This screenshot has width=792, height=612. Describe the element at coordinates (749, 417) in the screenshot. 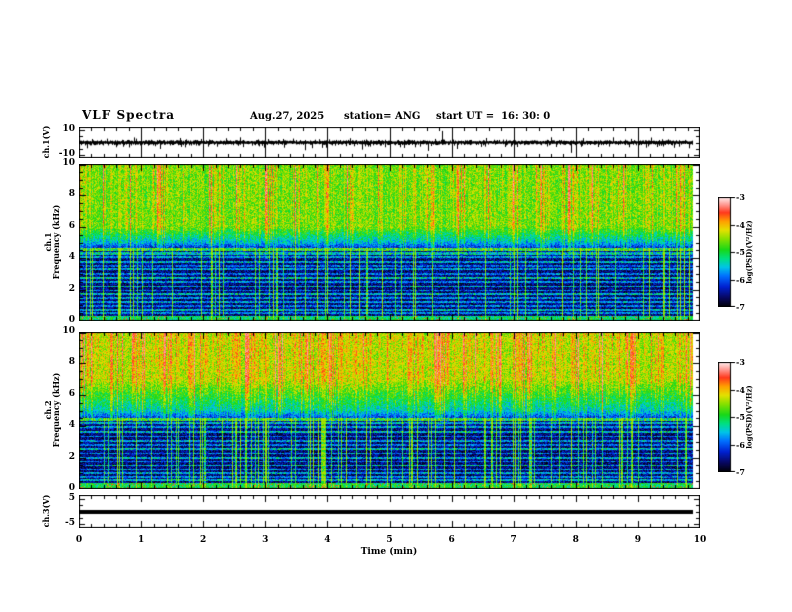

I see `colorbar2-label: log(PSD)(V²/Hz)` at that location.